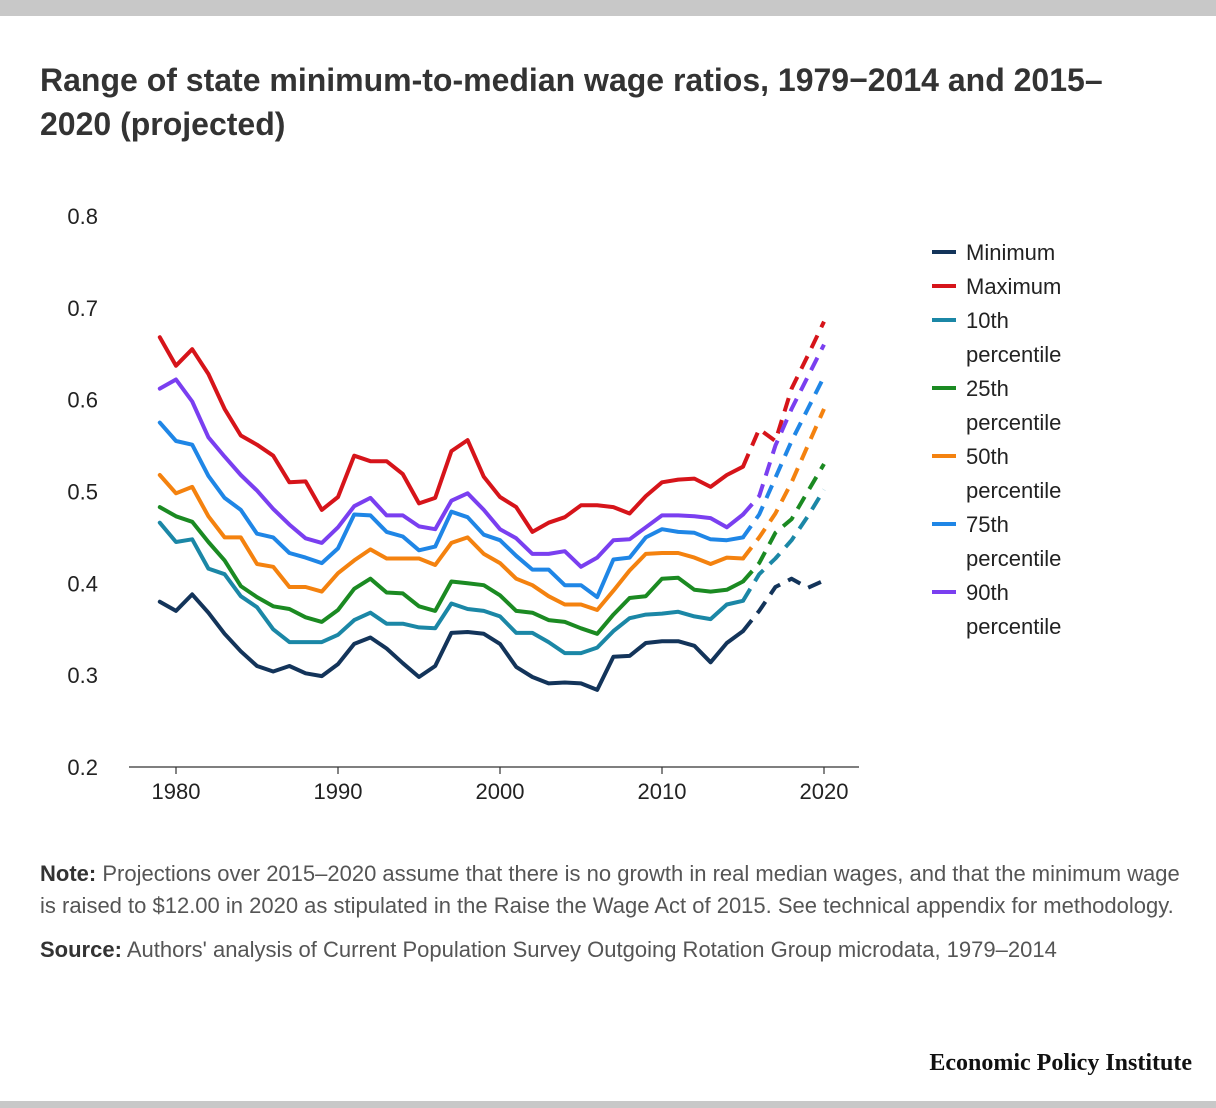 The image size is (1216, 1108). I want to click on series-projection-10th-percentile, so click(783, 545).